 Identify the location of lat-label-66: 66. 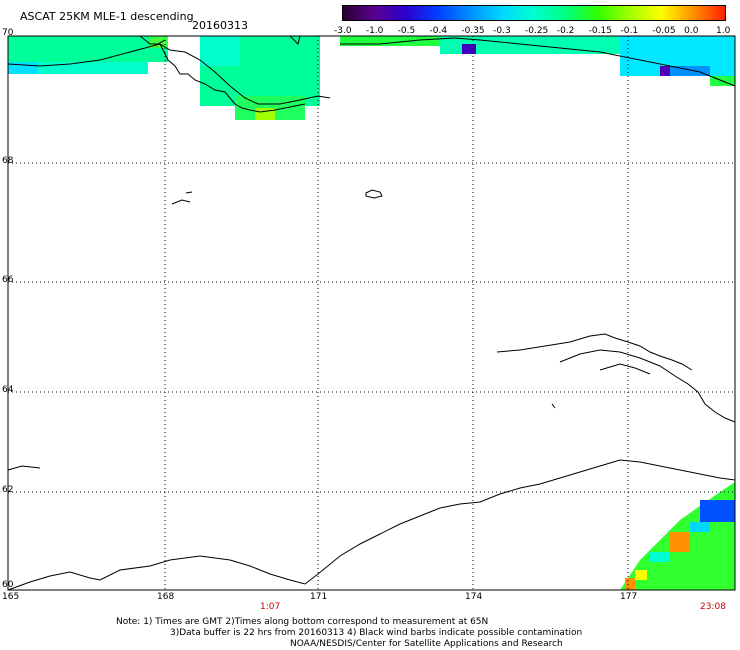
(8, 280).